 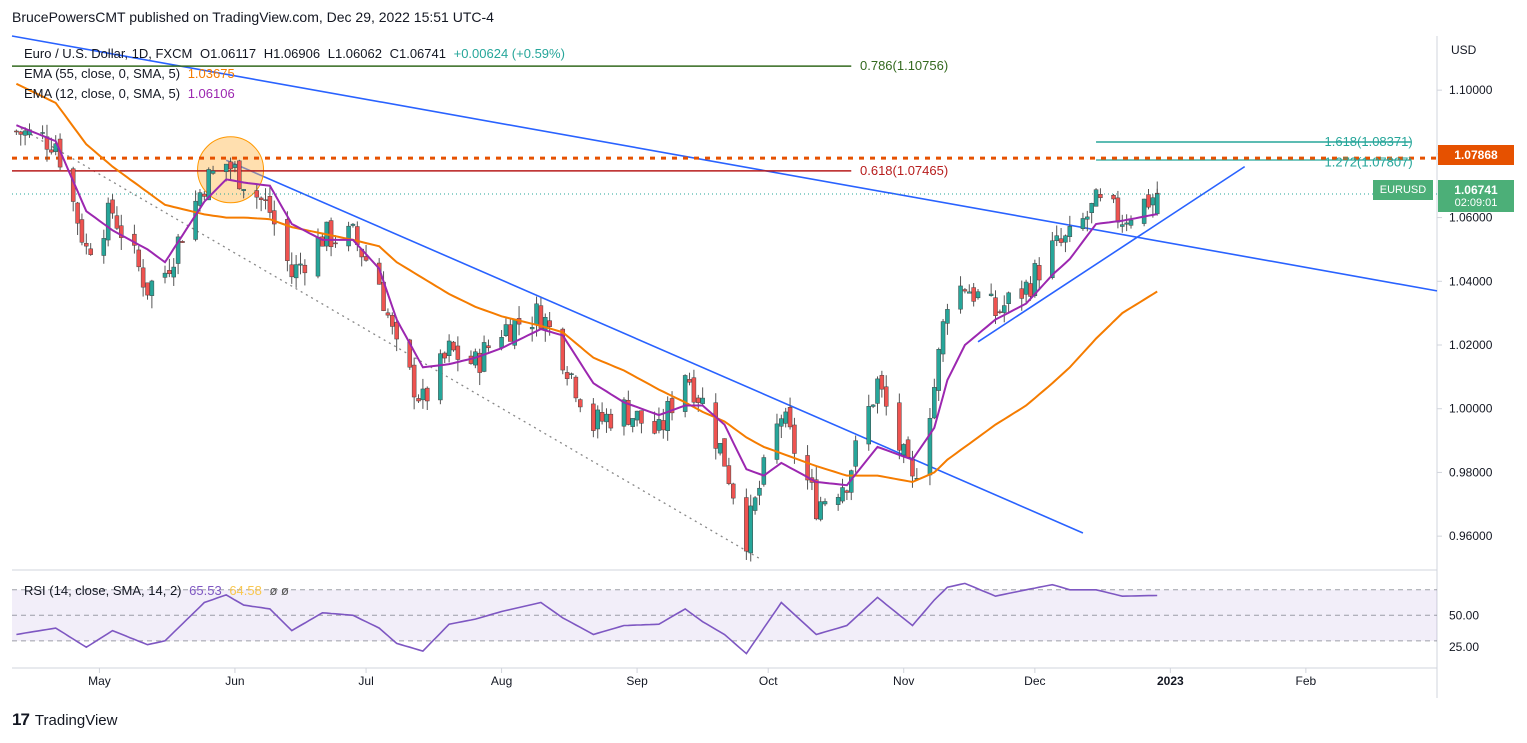 What do you see at coordinates (21, 719) in the screenshot?
I see `tradingview-logo-icon: 17` at bounding box center [21, 719].